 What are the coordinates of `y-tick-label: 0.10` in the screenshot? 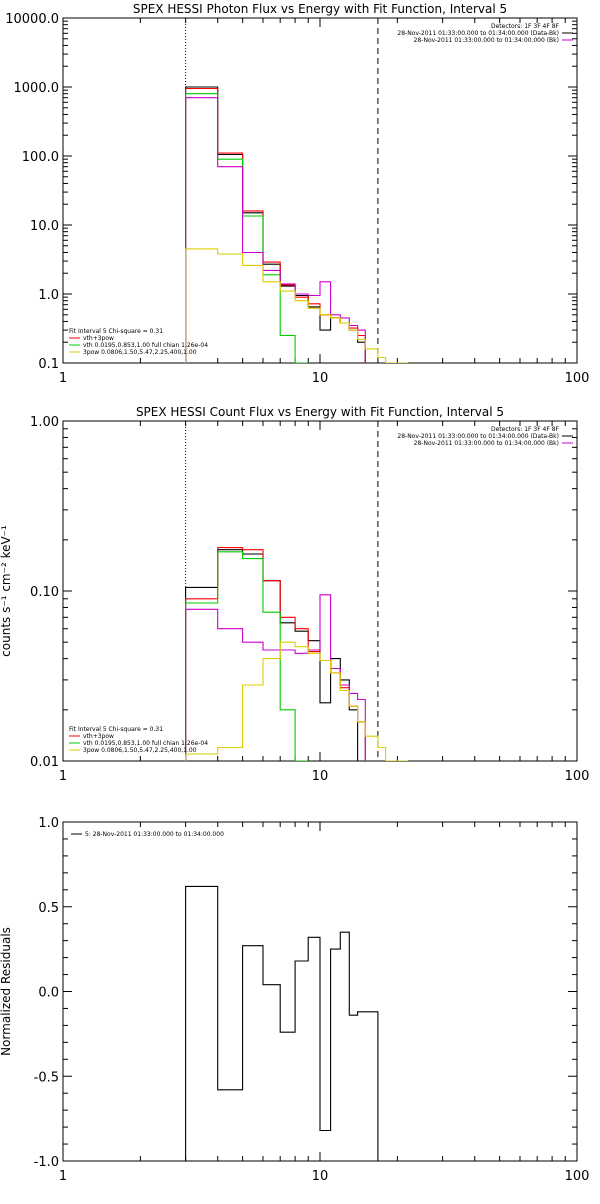 It's located at (44, 592).